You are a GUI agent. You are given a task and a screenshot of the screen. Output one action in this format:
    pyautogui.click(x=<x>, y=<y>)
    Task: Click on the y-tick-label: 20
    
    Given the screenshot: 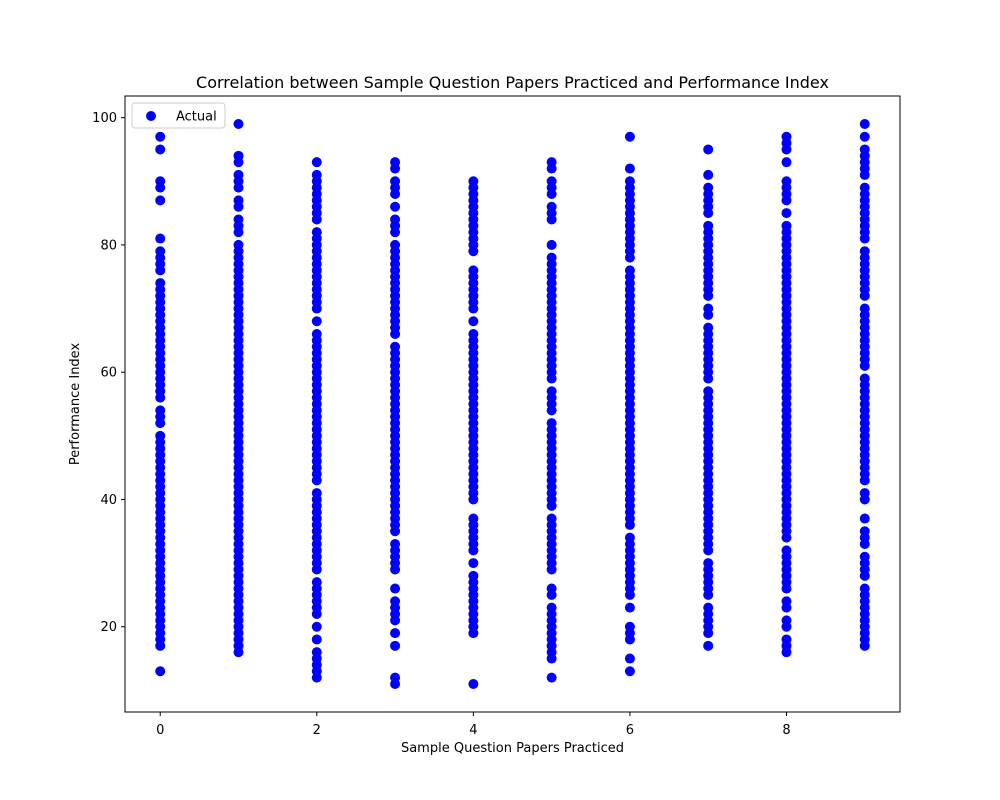 What is the action you would take?
    pyautogui.click(x=108, y=627)
    